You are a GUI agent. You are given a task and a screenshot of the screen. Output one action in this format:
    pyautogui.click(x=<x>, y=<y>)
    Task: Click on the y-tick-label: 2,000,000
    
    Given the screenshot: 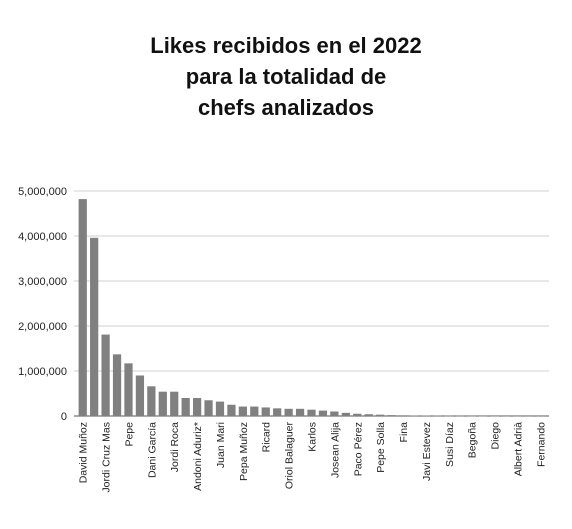 What is the action you would take?
    pyautogui.click(x=42, y=327)
    